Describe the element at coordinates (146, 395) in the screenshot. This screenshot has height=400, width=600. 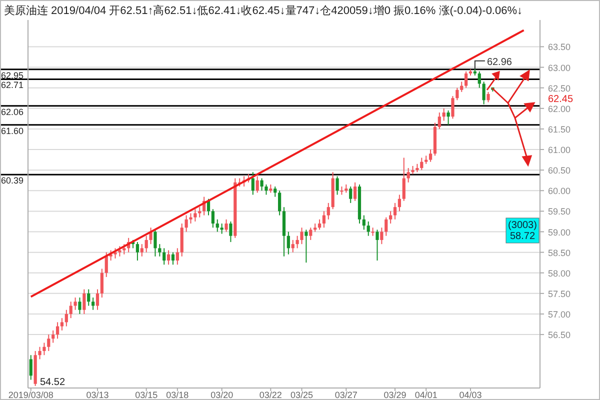
I see `x-tick-label: 03/15` at that location.